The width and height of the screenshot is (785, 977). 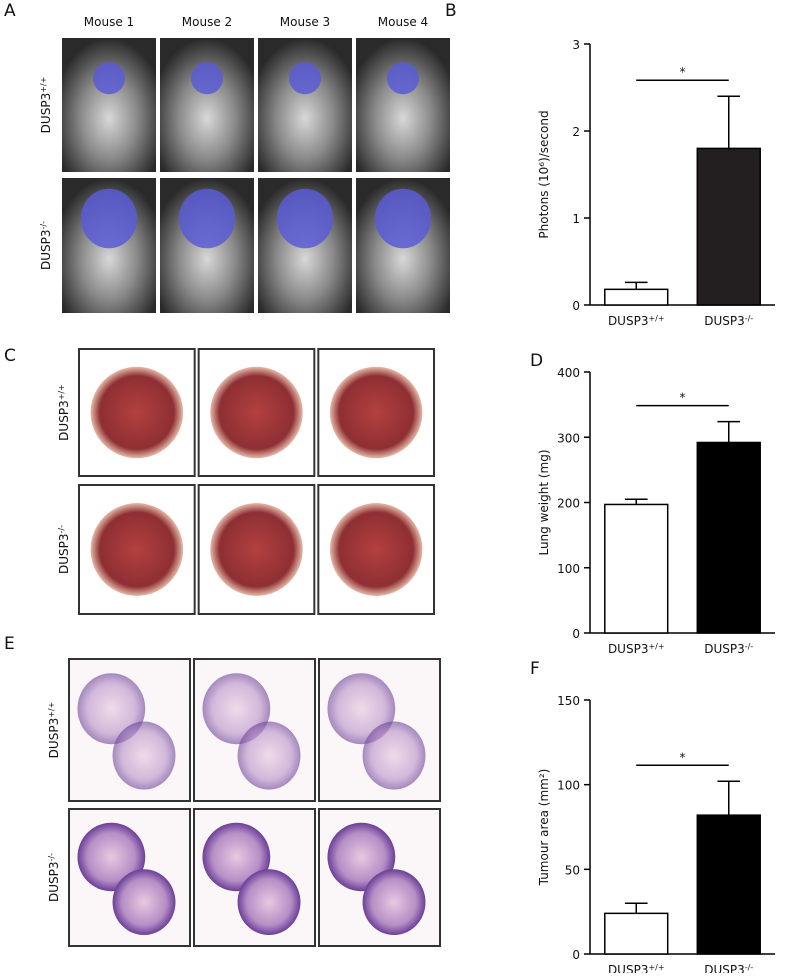 I want to click on panel-label: B, so click(x=451, y=11).